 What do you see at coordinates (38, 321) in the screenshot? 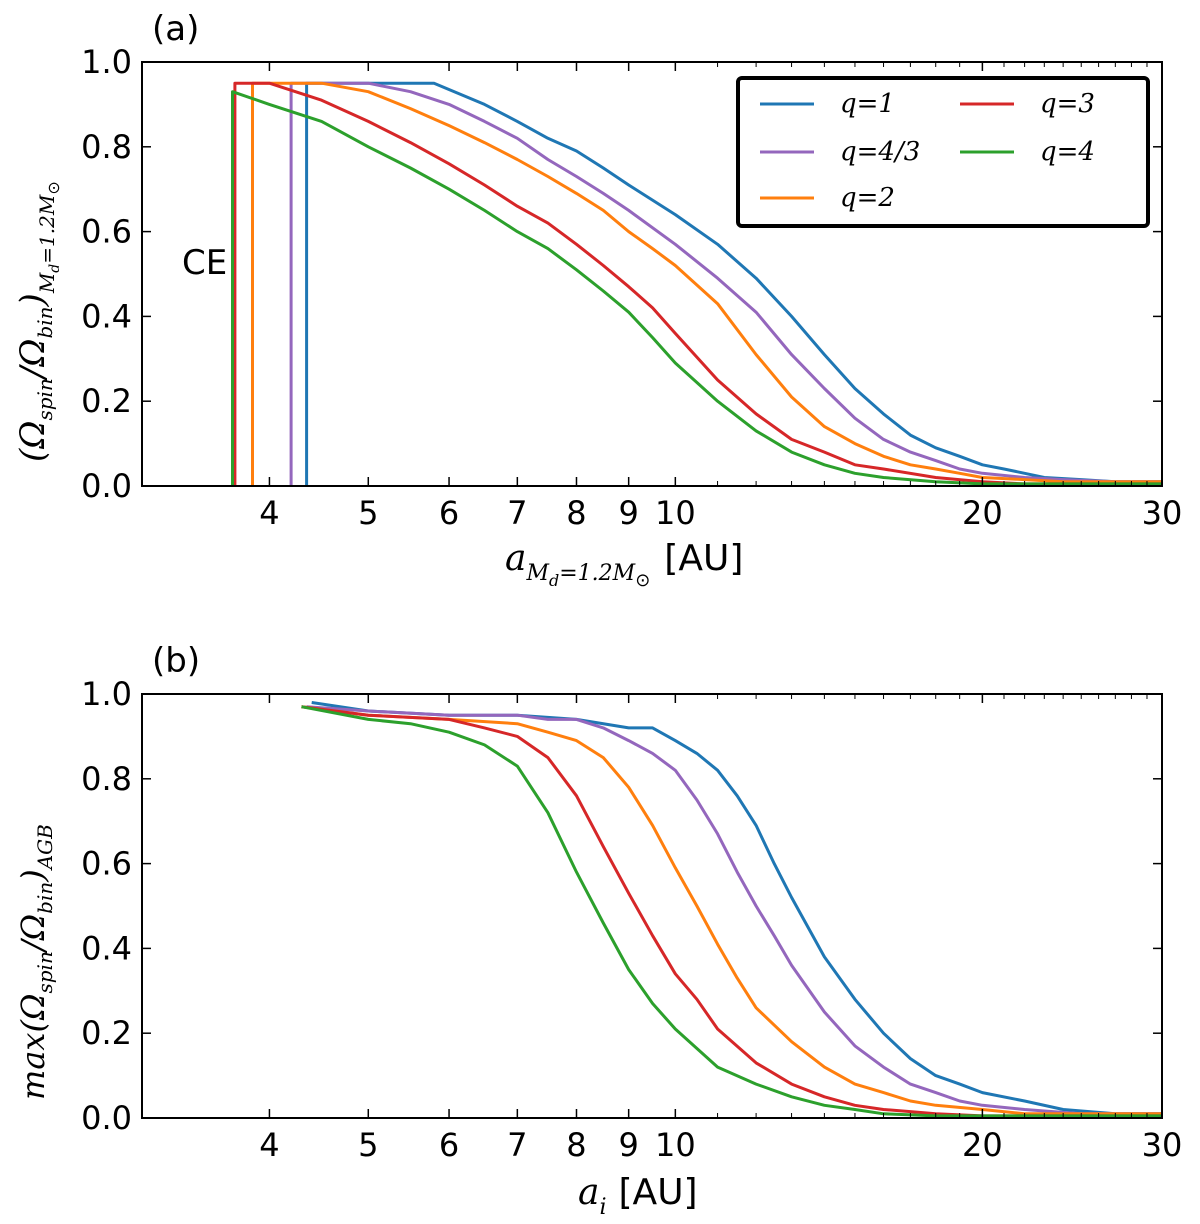
I see `panel-a-ylabel: (Ωspin/Ωbin)Md=1.2M⊙` at bounding box center [38, 321].